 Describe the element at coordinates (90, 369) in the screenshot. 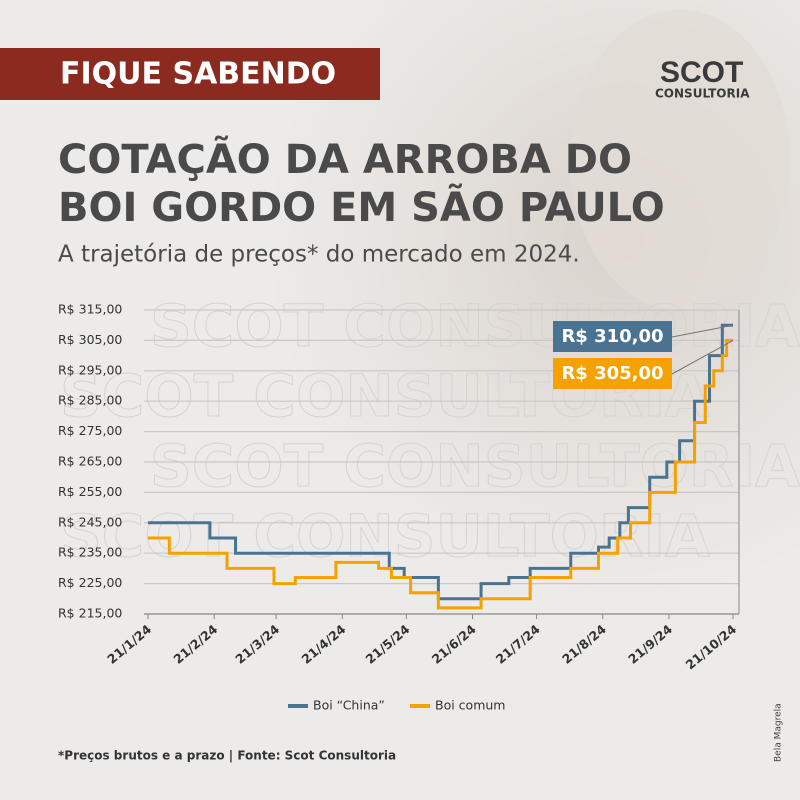

I see `y-tick-label: R$ 295,00` at that location.